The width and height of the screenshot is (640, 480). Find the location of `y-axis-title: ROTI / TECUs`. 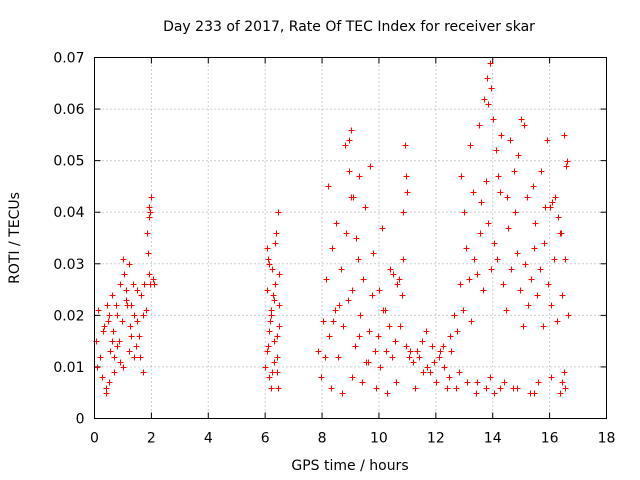

y-axis-title: ROTI / TECUs is located at coordinates (15, 238).